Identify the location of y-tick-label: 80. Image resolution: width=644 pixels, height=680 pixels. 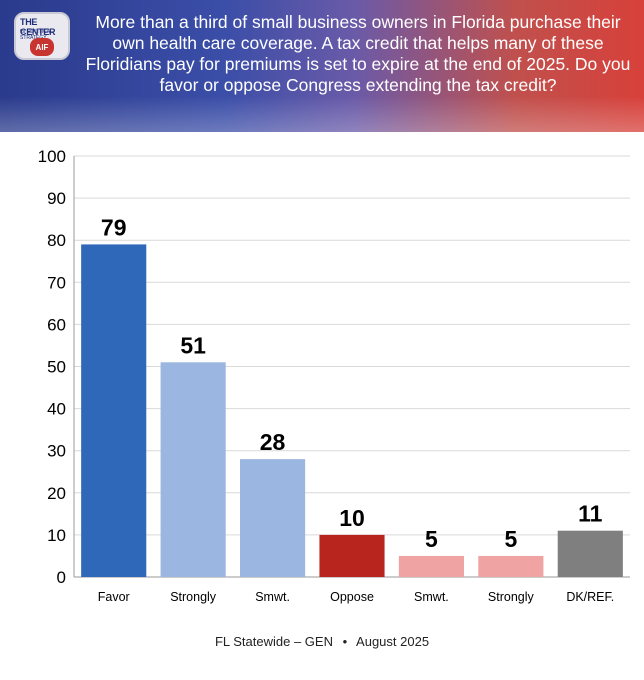
(56, 240).